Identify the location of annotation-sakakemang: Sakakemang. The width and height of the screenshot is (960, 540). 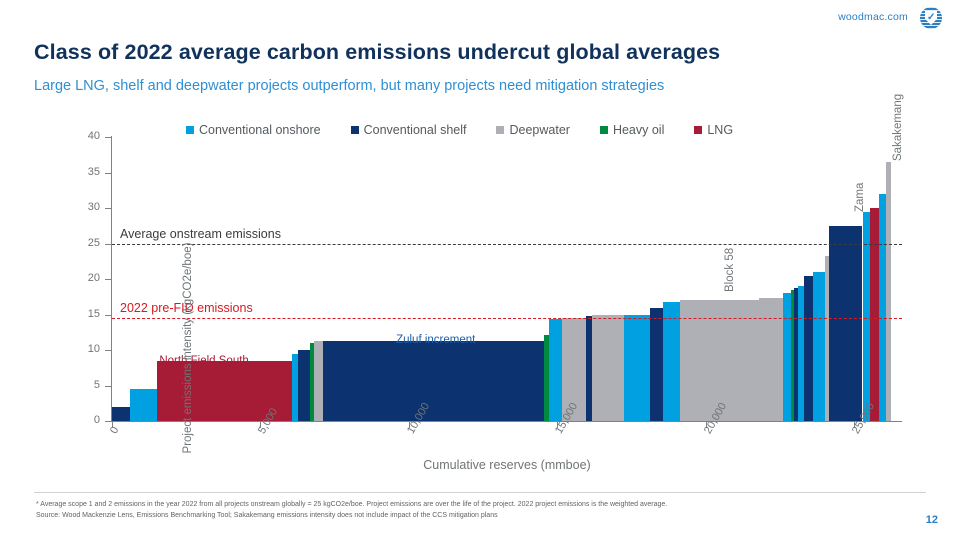
(897, 128).